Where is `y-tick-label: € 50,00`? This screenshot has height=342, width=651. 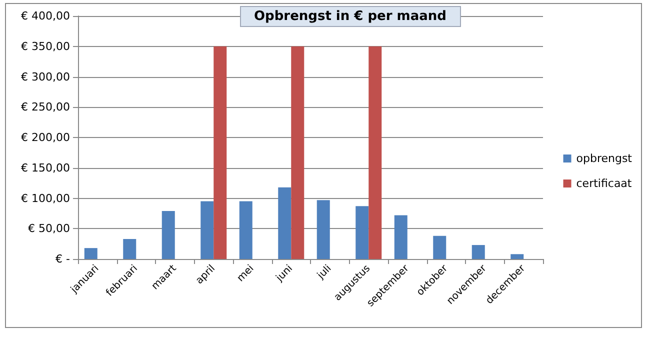 y-tick-label: € 50,00 is located at coordinates (49, 229).